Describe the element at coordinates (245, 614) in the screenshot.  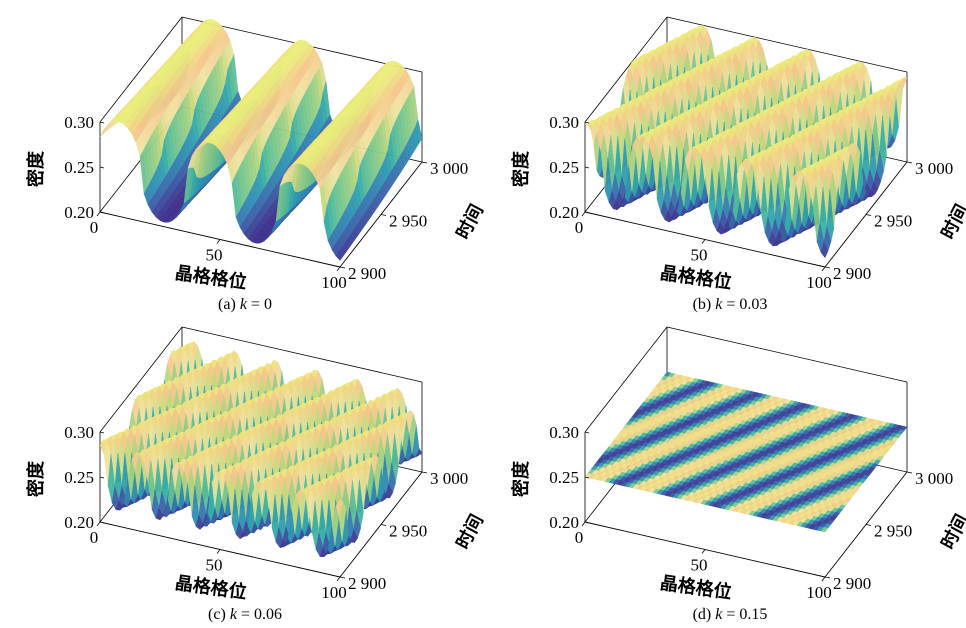
I see `panel-caption: (c) k = 0.06` at that location.